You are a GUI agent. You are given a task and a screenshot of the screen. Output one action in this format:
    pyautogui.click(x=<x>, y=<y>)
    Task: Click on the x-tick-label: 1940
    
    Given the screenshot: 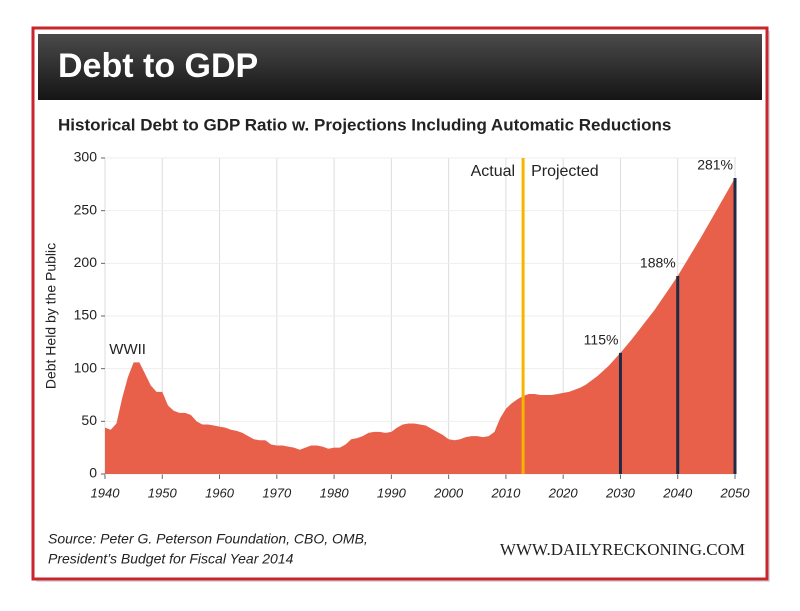 What is the action you would take?
    pyautogui.click(x=106, y=492)
    